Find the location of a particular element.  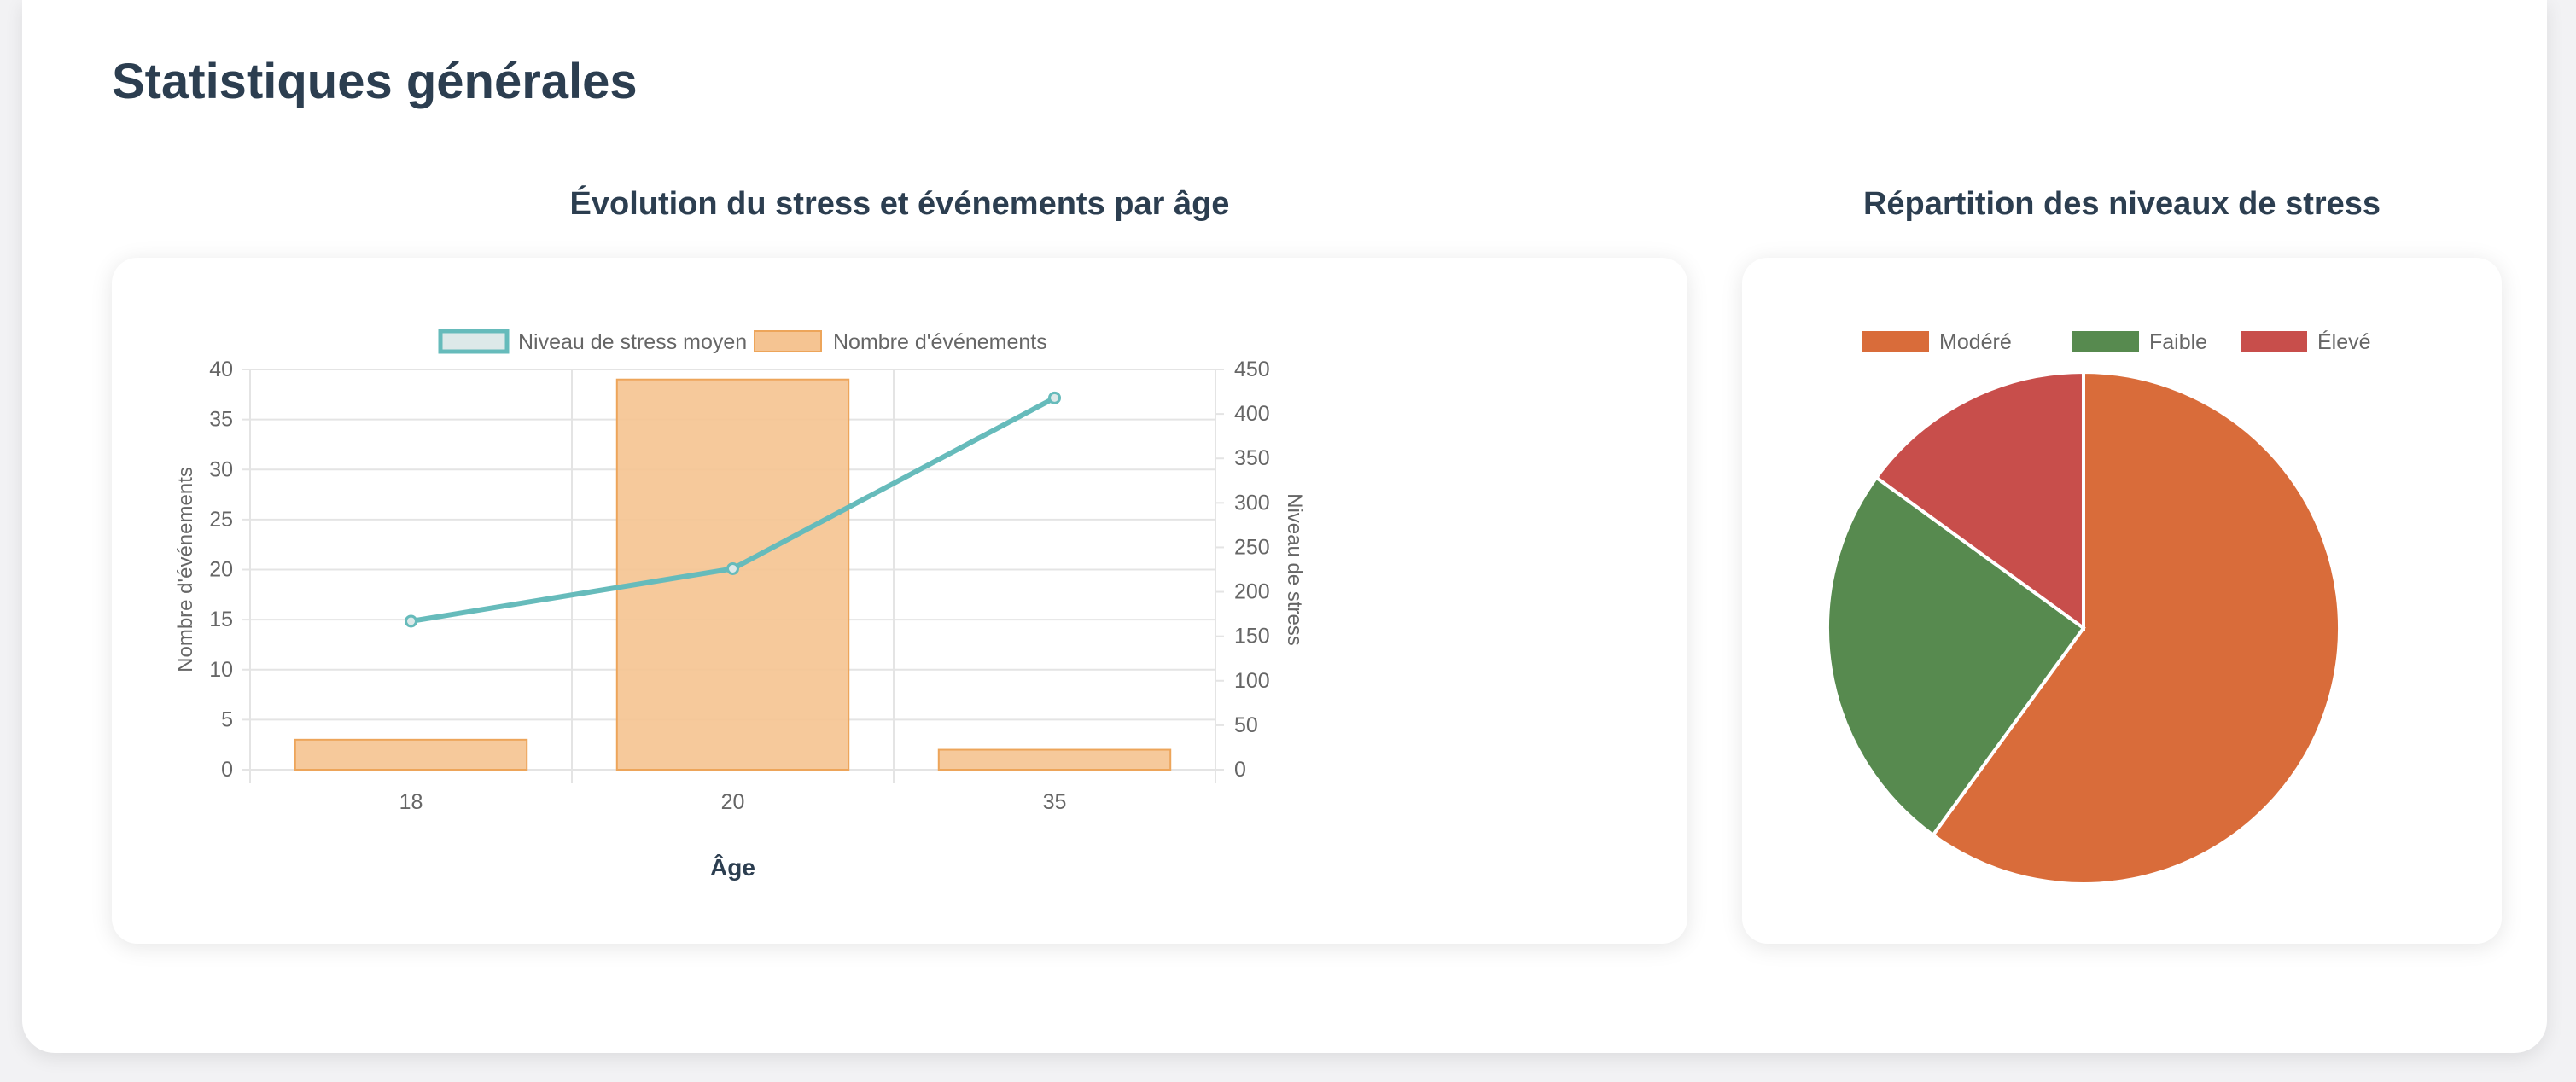

y-tick-right: 0 is located at coordinates (1240, 770).